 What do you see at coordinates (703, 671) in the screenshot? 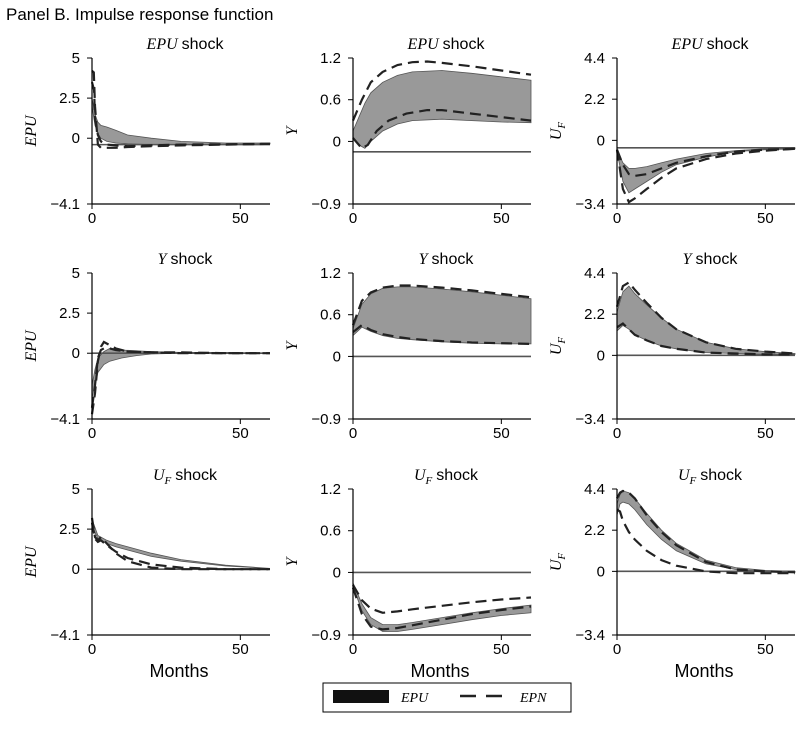
I see `x-axis-label: Months` at bounding box center [703, 671].